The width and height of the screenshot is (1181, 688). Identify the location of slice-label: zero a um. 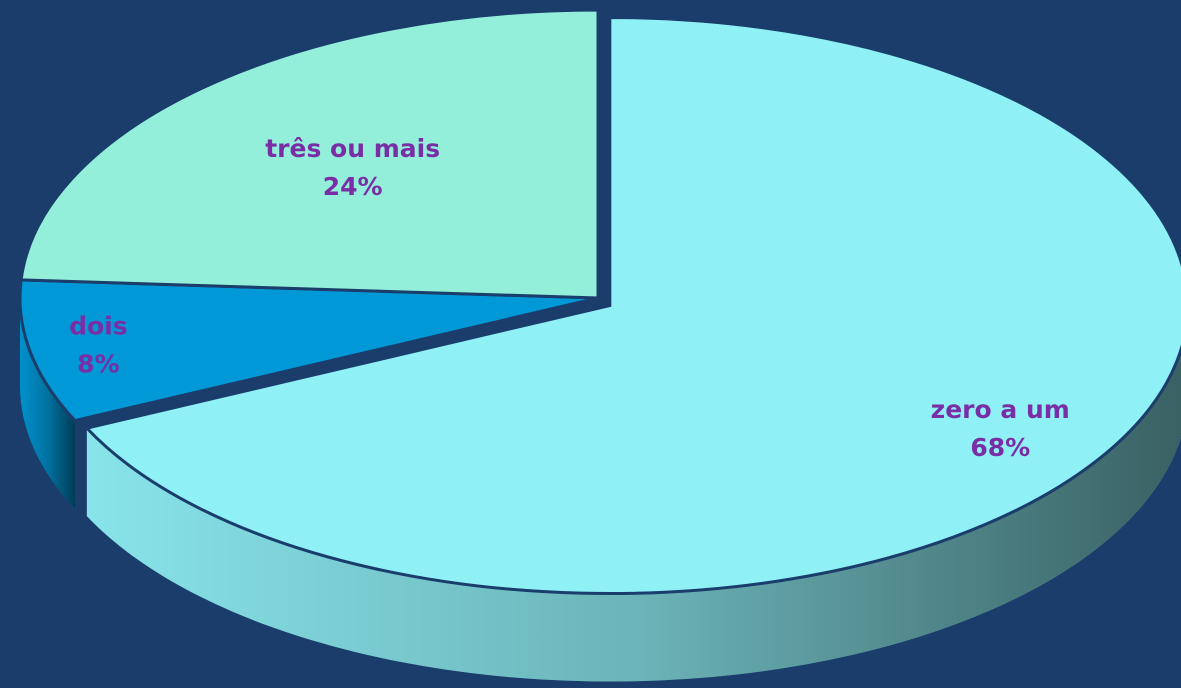
(1000, 409).